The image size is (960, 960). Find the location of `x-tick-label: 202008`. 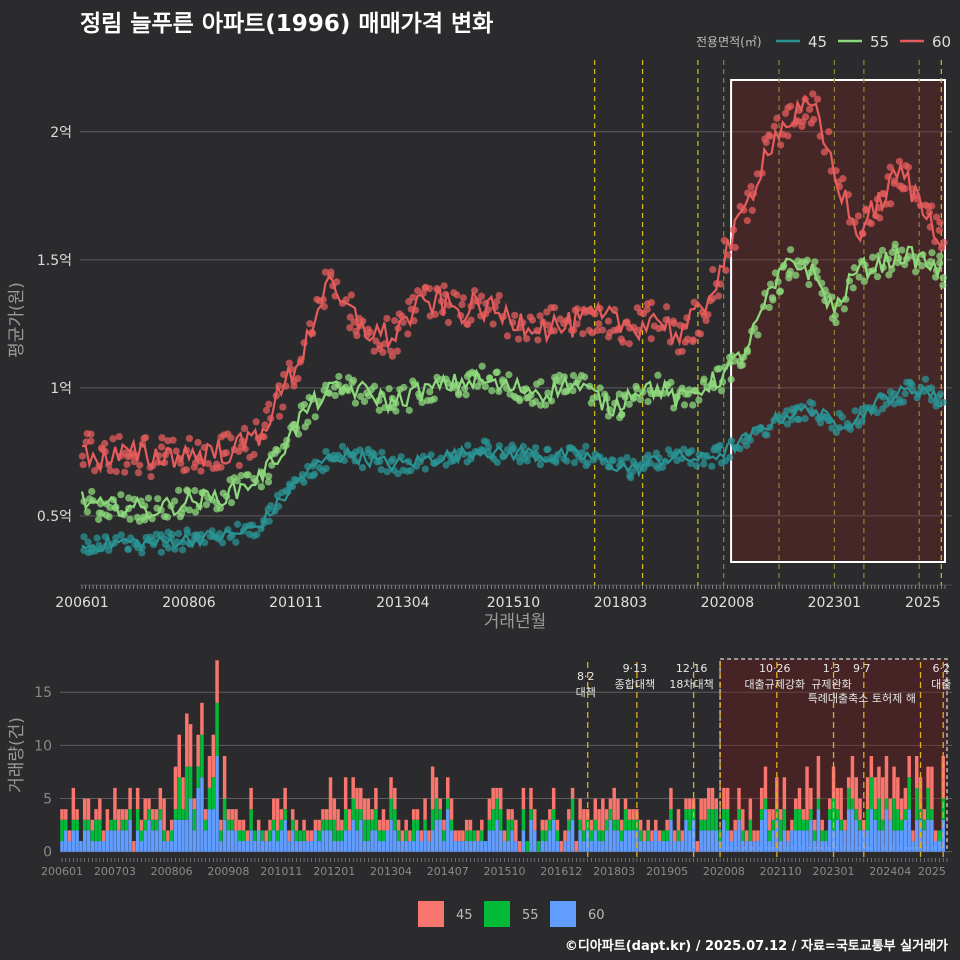

x-tick-label: 202008 is located at coordinates (727, 603).